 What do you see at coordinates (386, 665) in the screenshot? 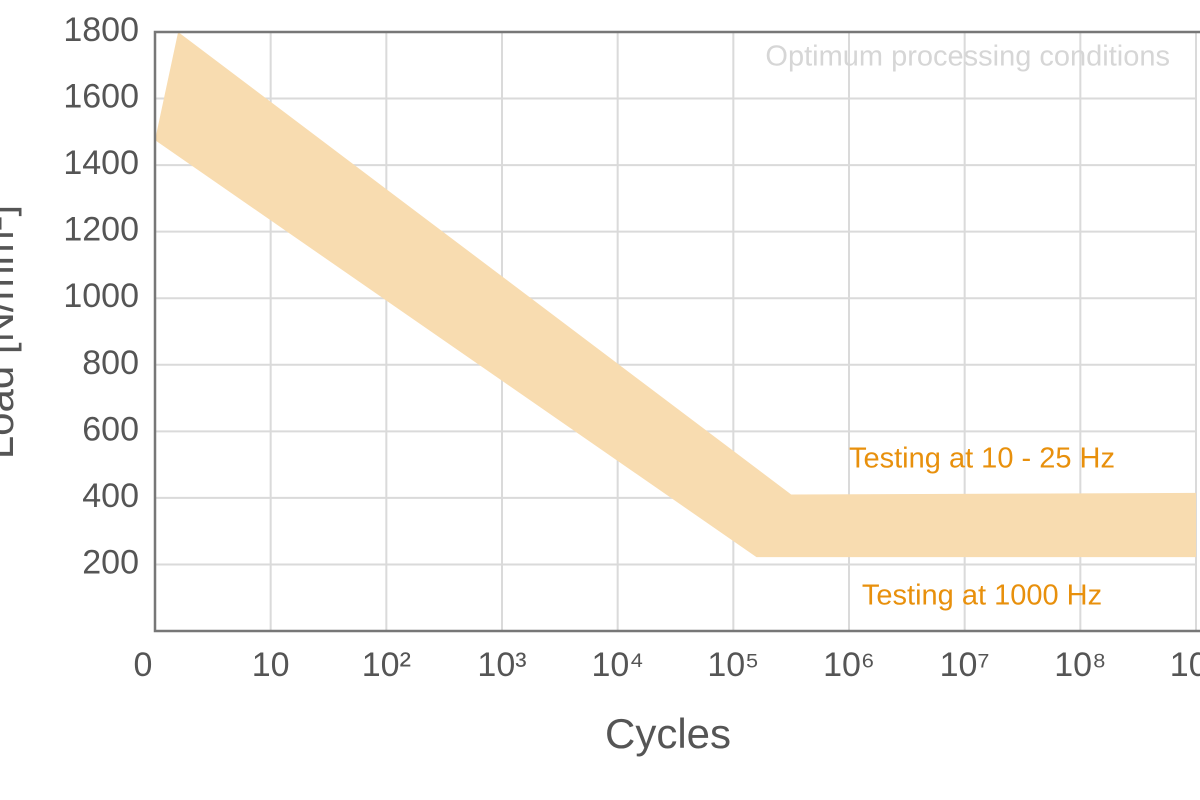
I see `x-tick-label: 10²` at bounding box center [386, 665].